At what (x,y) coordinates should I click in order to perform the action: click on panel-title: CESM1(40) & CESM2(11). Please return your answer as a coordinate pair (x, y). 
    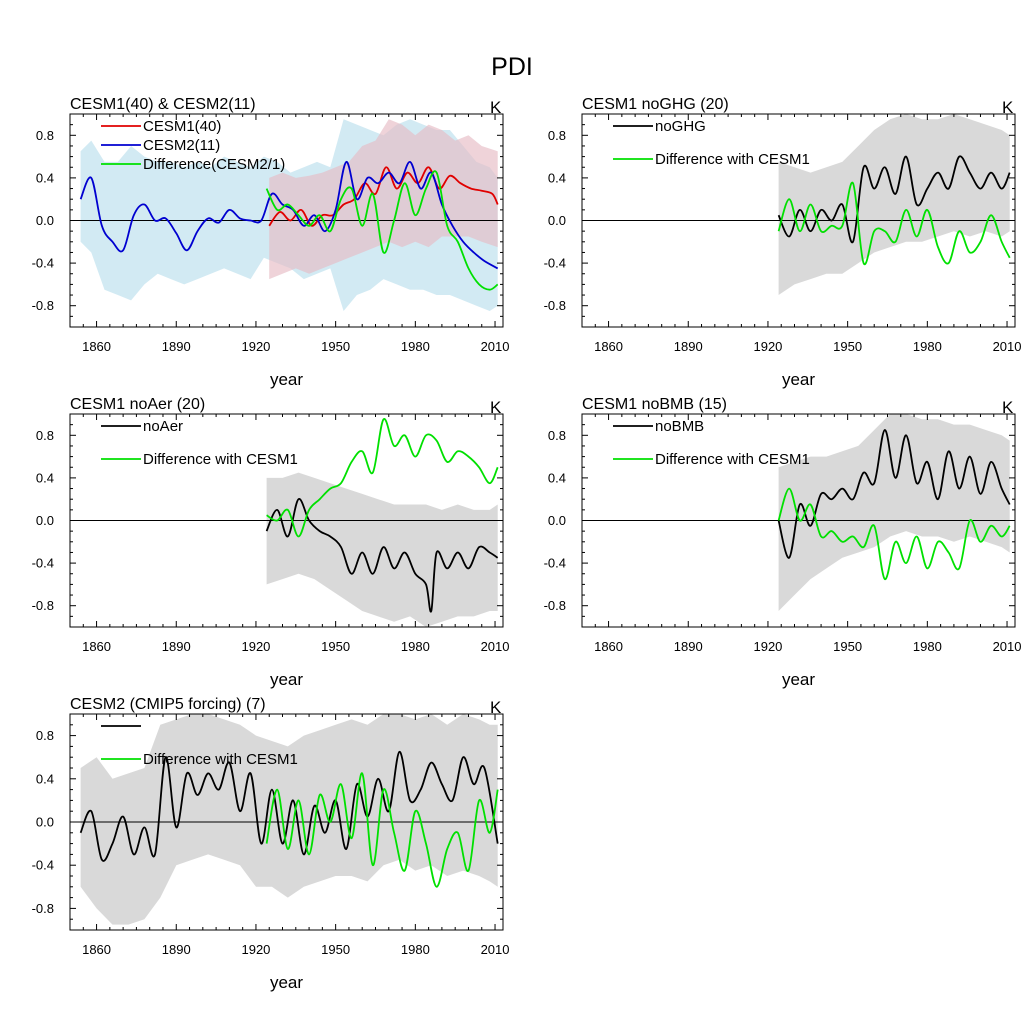
    Looking at the image, I should click on (163, 104).